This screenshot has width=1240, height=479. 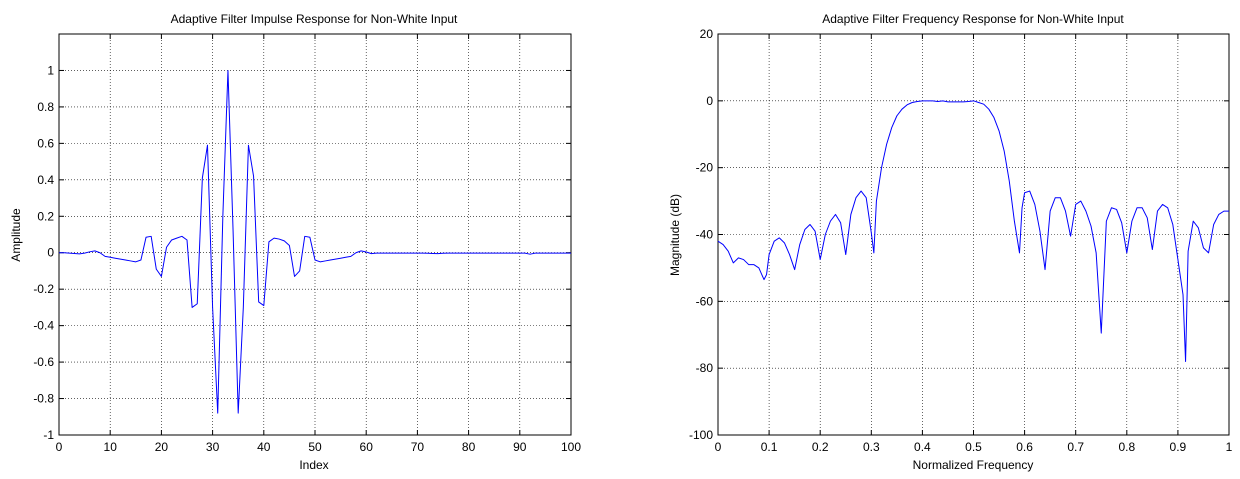 What do you see at coordinates (820, 447) in the screenshot?
I see `x-tick-label: 0.2` at bounding box center [820, 447].